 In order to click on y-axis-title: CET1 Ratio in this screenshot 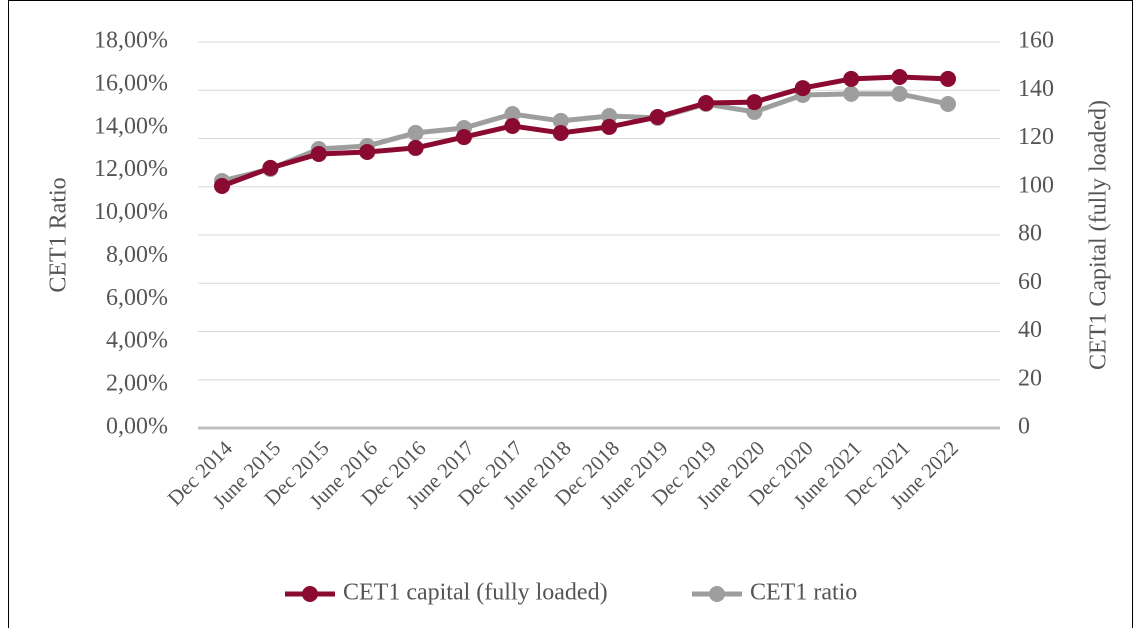, I will do `click(59, 234)`.